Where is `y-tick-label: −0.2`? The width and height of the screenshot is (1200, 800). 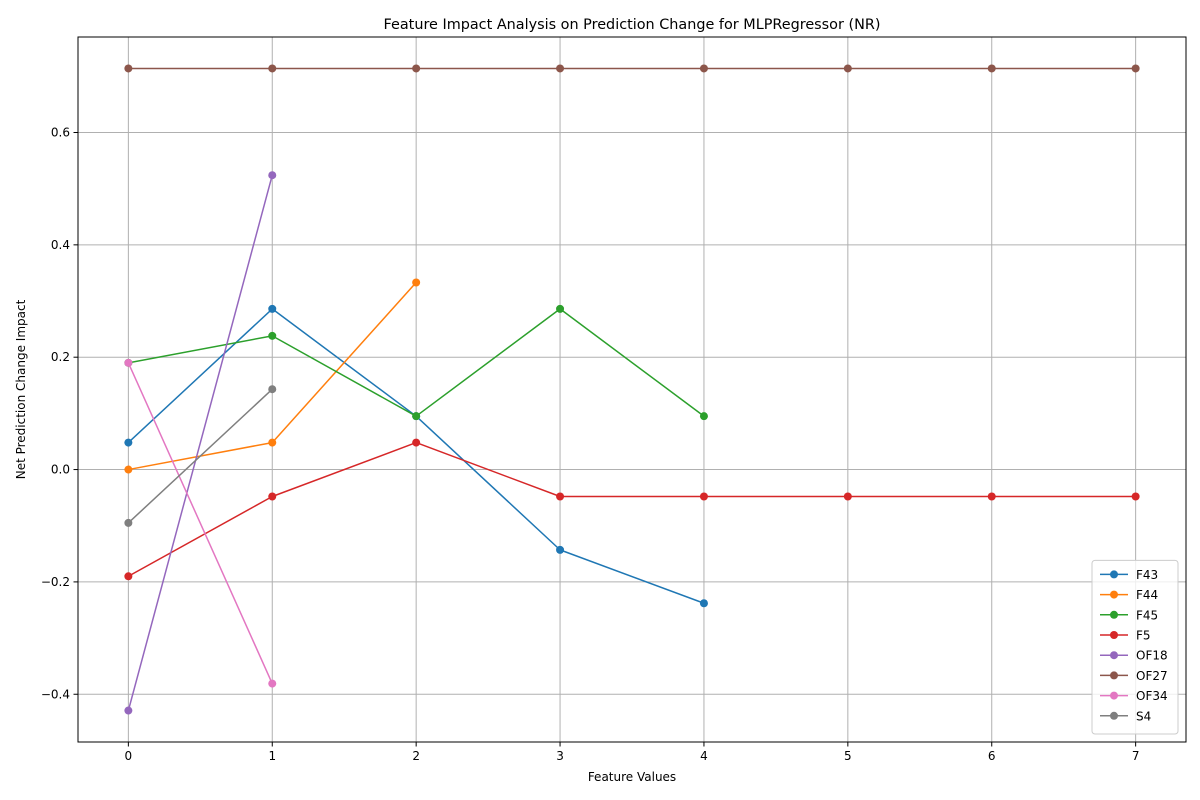 y-tick-label: −0.2 is located at coordinates (55, 582).